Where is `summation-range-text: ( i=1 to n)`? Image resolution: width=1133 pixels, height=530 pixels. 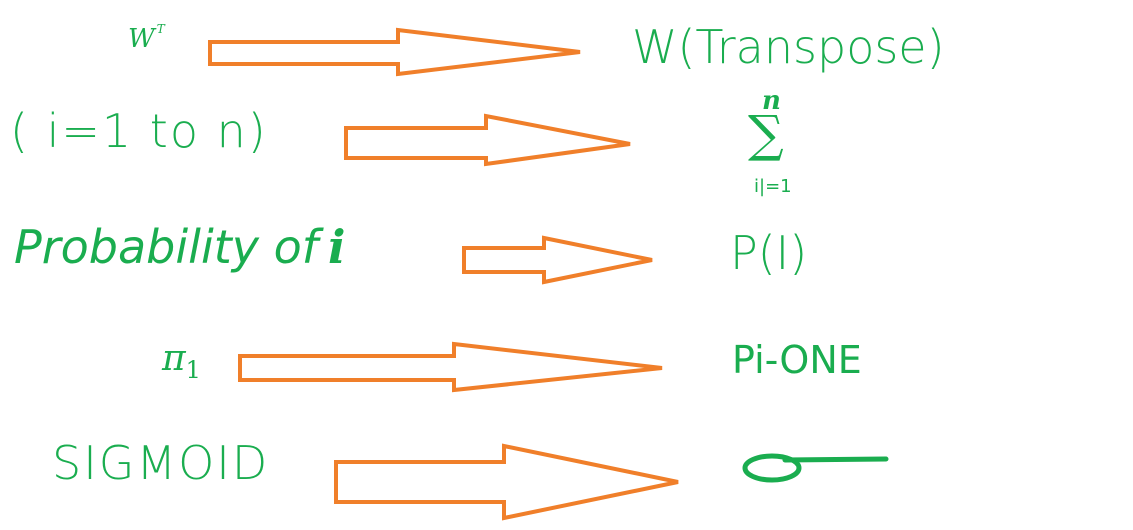 summation-range-text: ( i=1 to n) is located at coordinates (139, 131).